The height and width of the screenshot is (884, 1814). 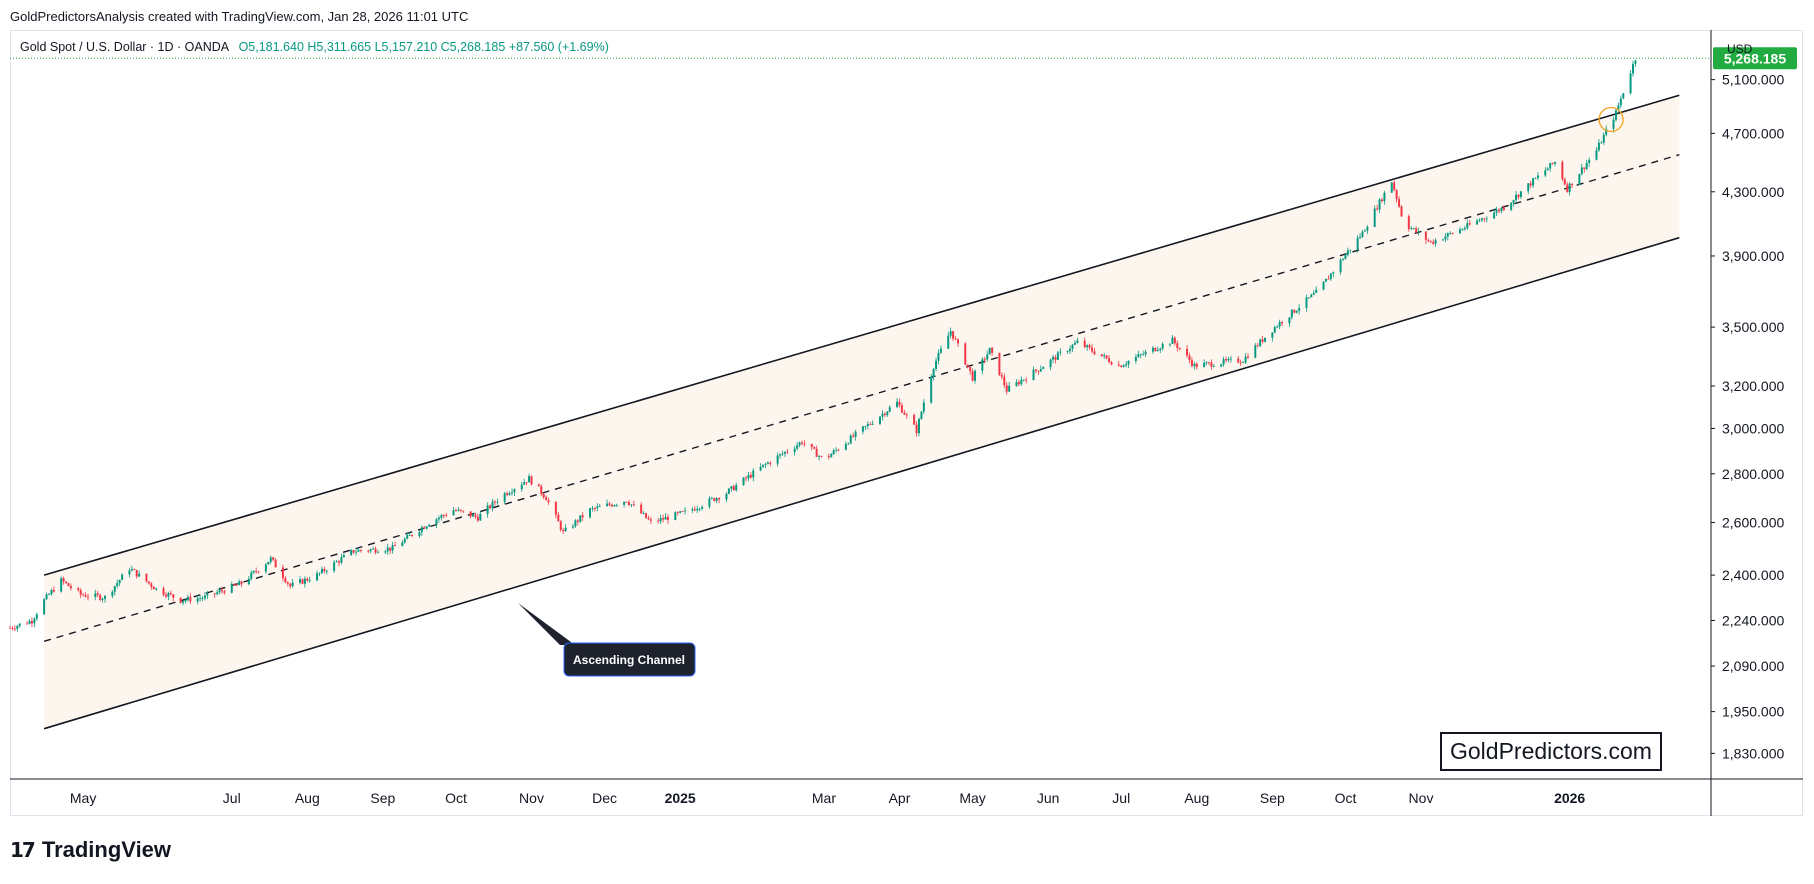 I want to click on tradingview-logo: 𝟭𝟳 TradingView, so click(x=90, y=849).